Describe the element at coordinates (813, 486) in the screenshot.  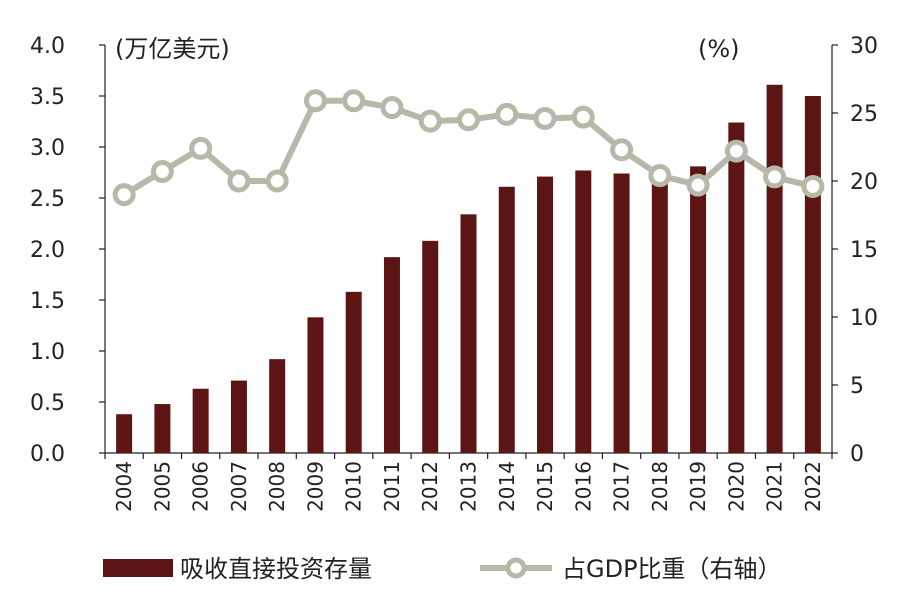
I see `x-tick-label: 2022` at that location.